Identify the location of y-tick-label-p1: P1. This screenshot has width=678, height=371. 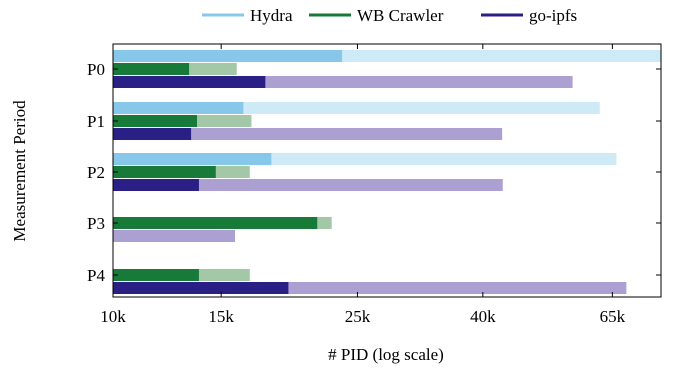
(96, 121).